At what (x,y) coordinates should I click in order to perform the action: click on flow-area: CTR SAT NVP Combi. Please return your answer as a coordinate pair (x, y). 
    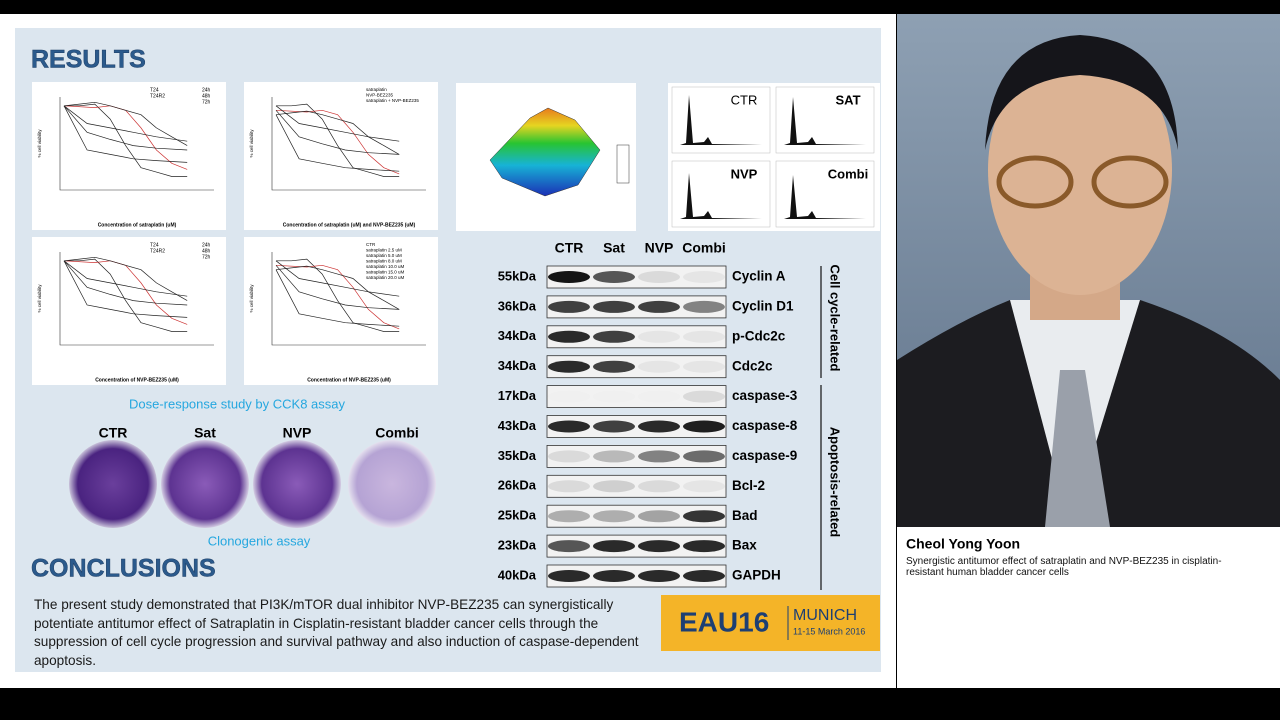
    Looking at the image, I should click on (773, 157).